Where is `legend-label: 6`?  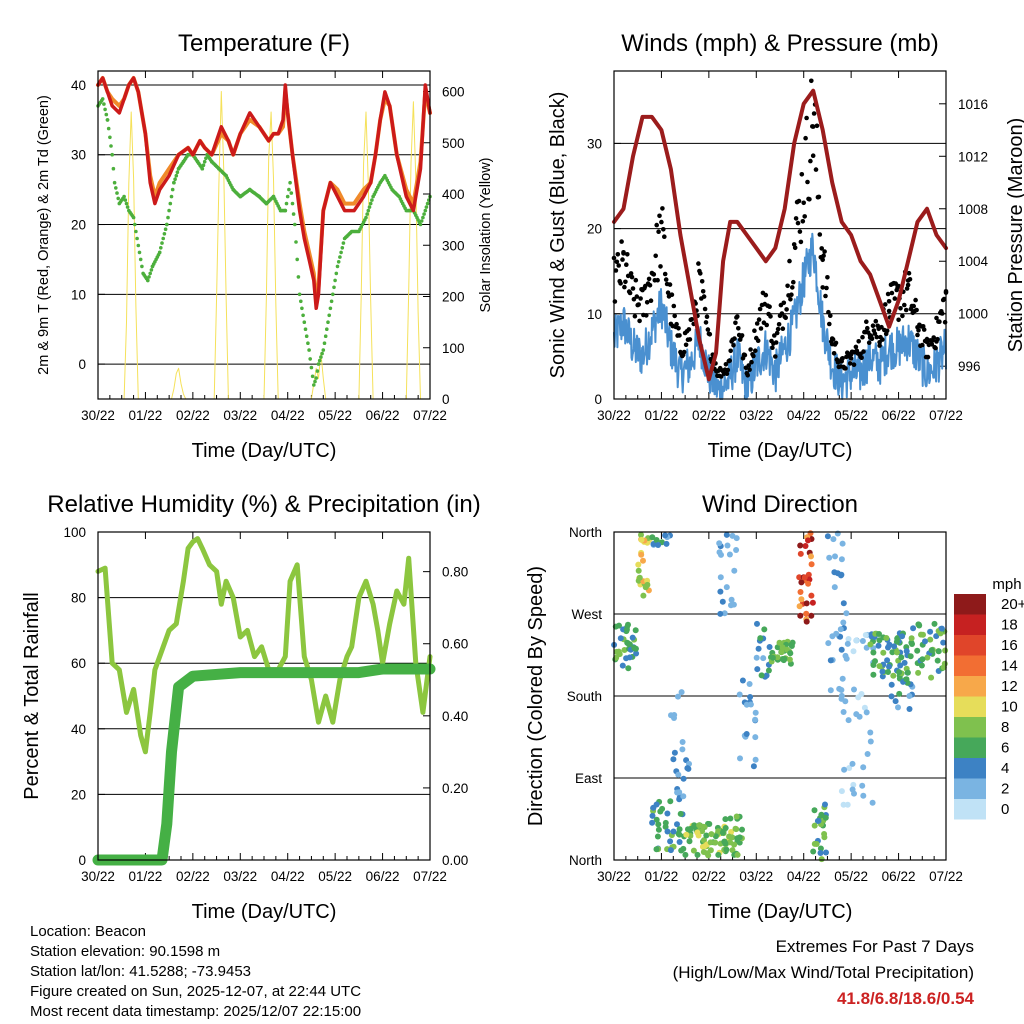
legend-label: 6 is located at coordinates (1005, 748).